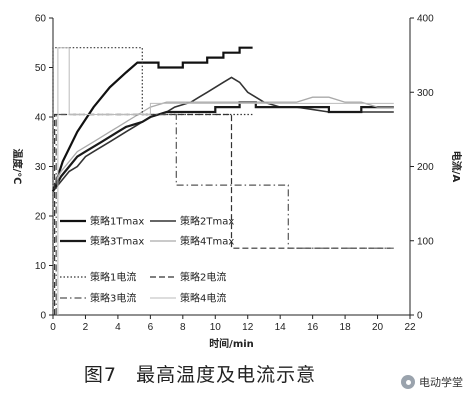 The image size is (471, 403). I want to click on figure-caption: 图7 最高温度及电流示意, so click(200, 373).